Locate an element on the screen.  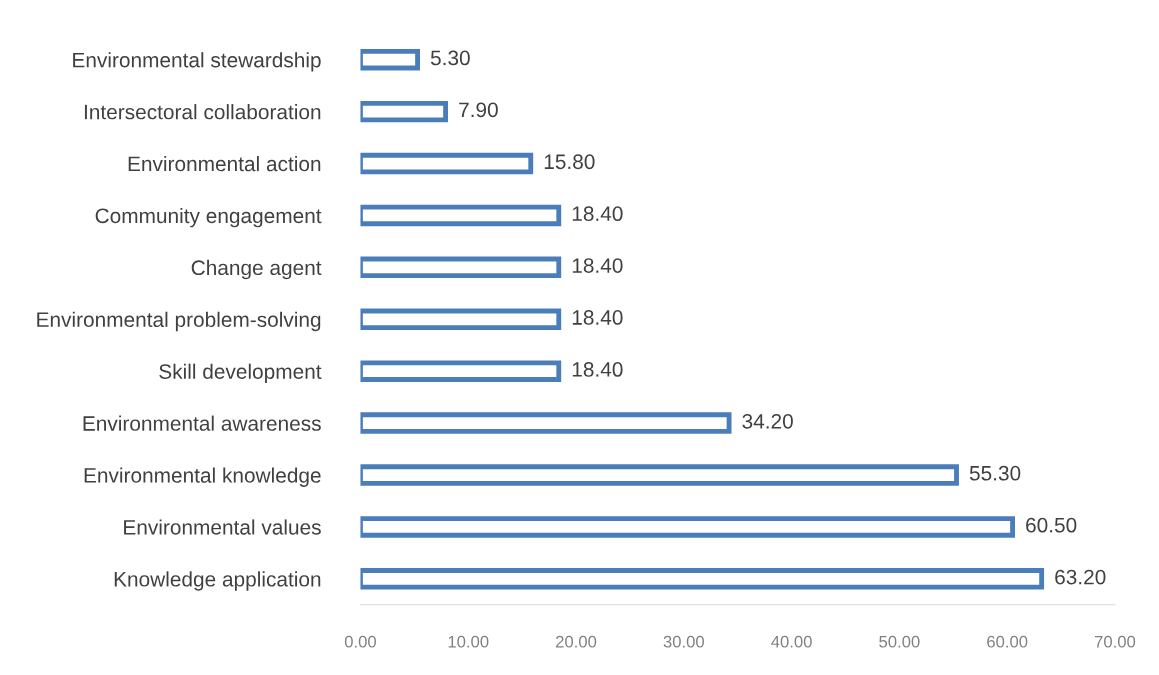
x-tick-label: 50.00 is located at coordinates (899, 641).